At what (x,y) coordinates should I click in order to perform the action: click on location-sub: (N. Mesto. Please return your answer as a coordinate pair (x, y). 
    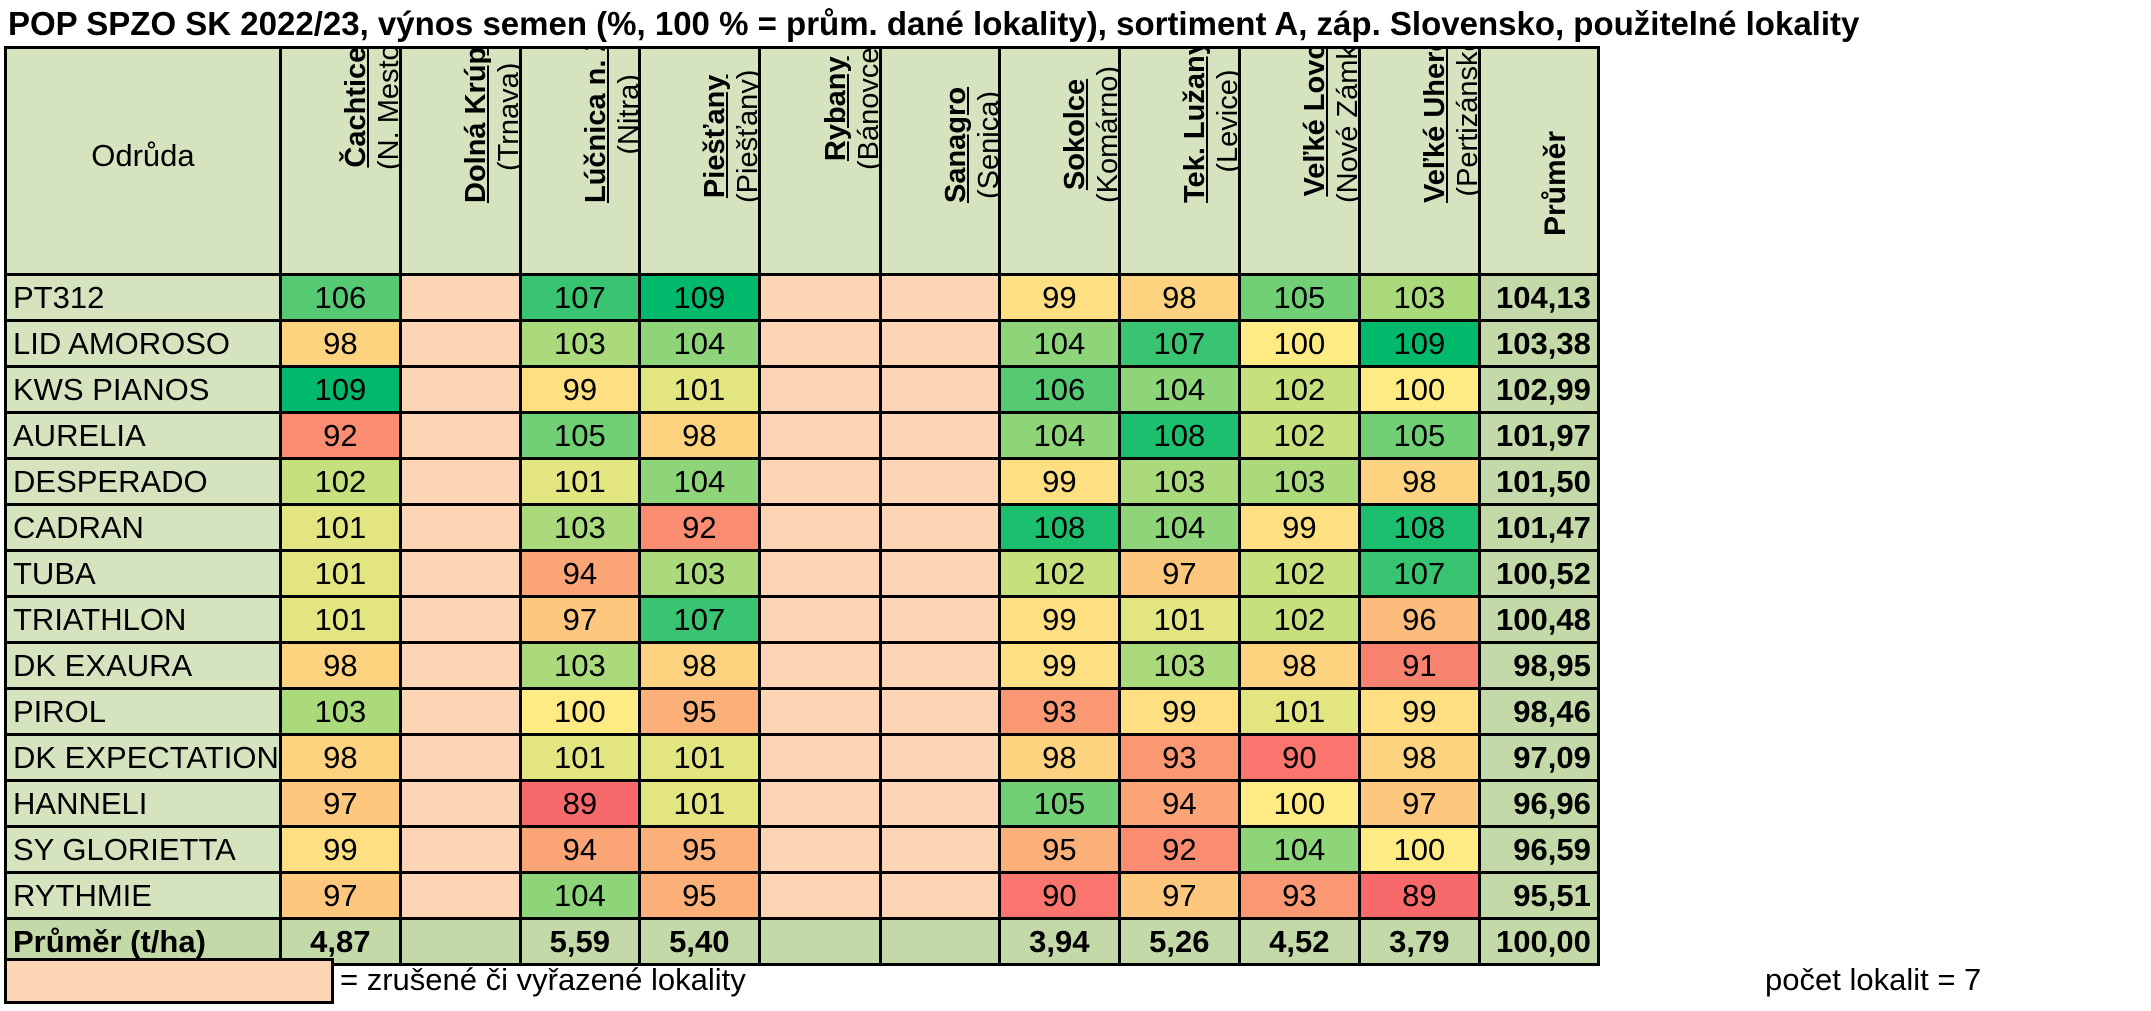
    Looking at the image, I should click on (387, 109).